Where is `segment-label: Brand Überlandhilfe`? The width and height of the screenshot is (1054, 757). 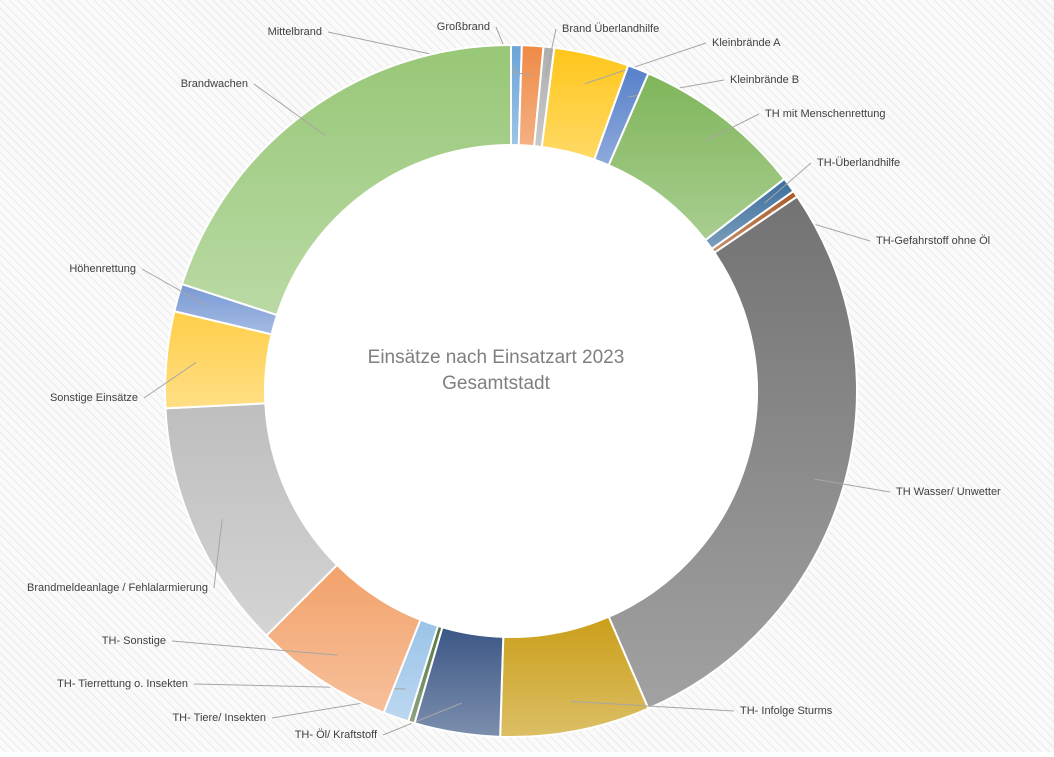 segment-label: Brand Überlandhilfe is located at coordinates (610, 29).